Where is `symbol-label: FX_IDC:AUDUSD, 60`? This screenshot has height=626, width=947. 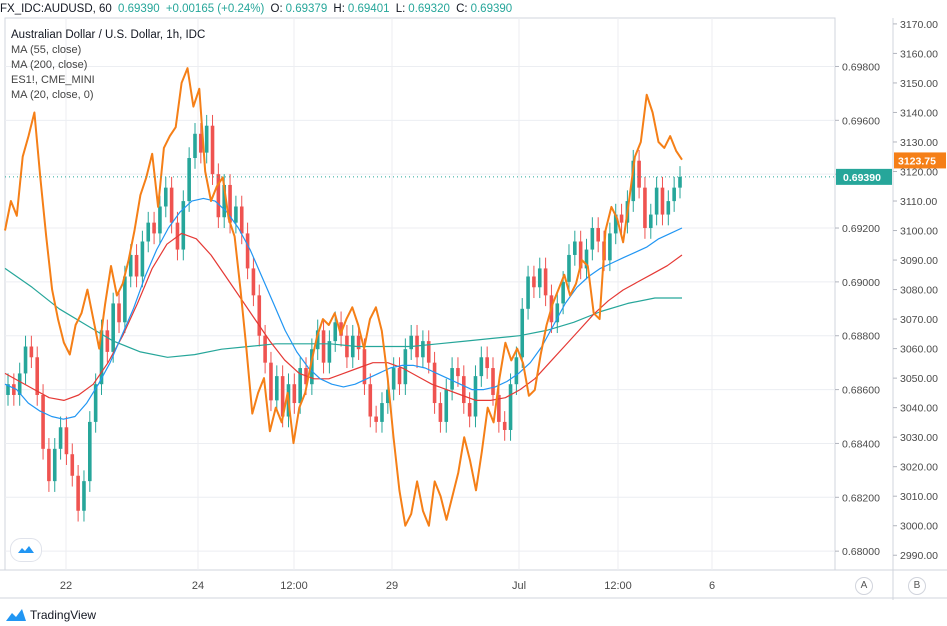
symbol-label: FX_IDC:AUDUSD, 60 is located at coordinates (56, 9).